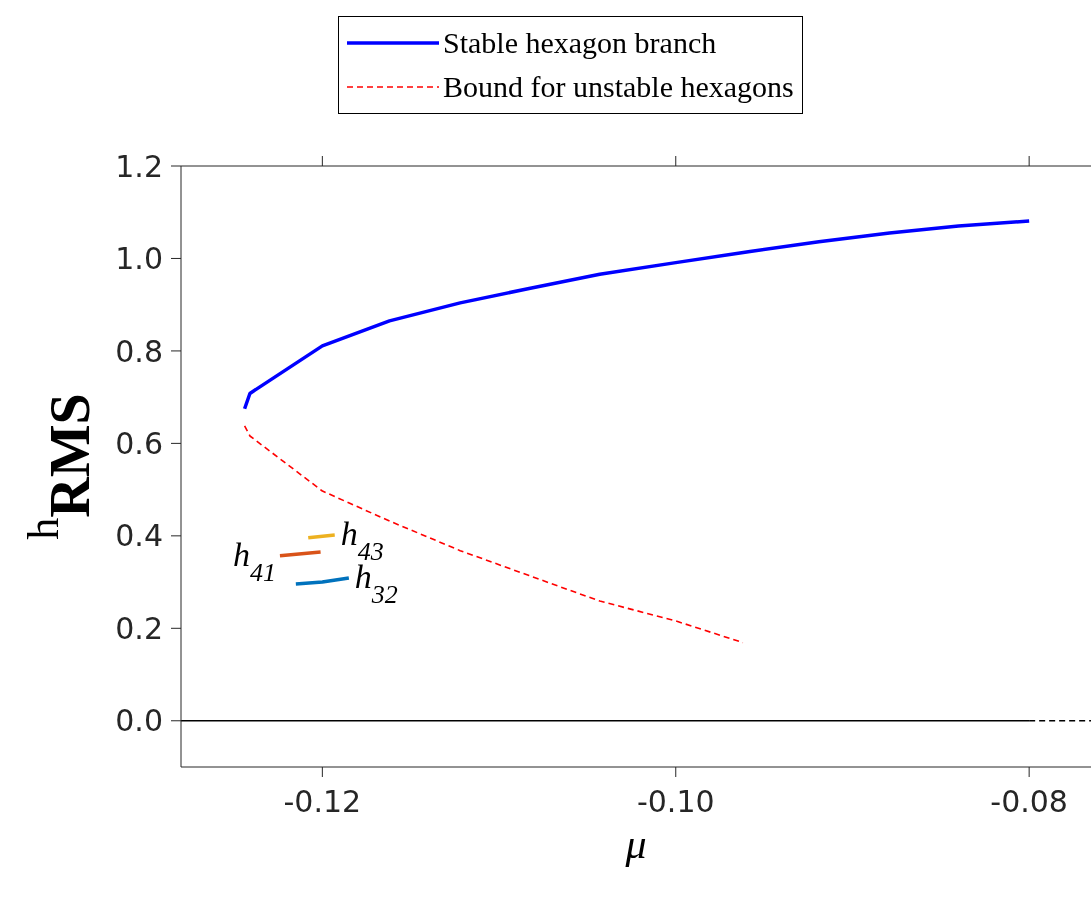  What do you see at coordinates (139, 628) in the screenshot?
I see `y-tick-label: 0.2` at bounding box center [139, 628].